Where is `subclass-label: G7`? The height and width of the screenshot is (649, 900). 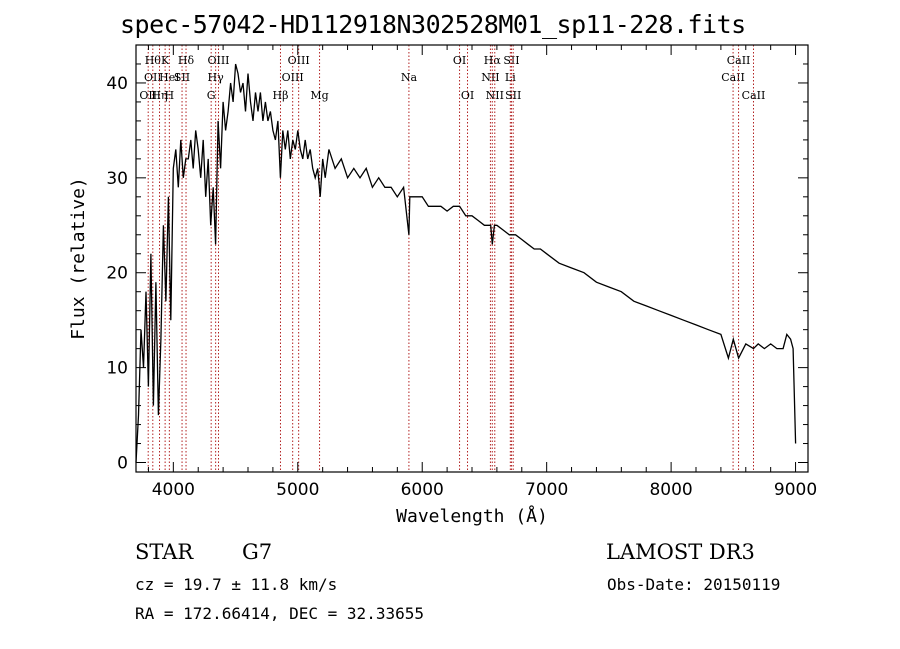 subclass-label: G7 is located at coordinates (257, 552).